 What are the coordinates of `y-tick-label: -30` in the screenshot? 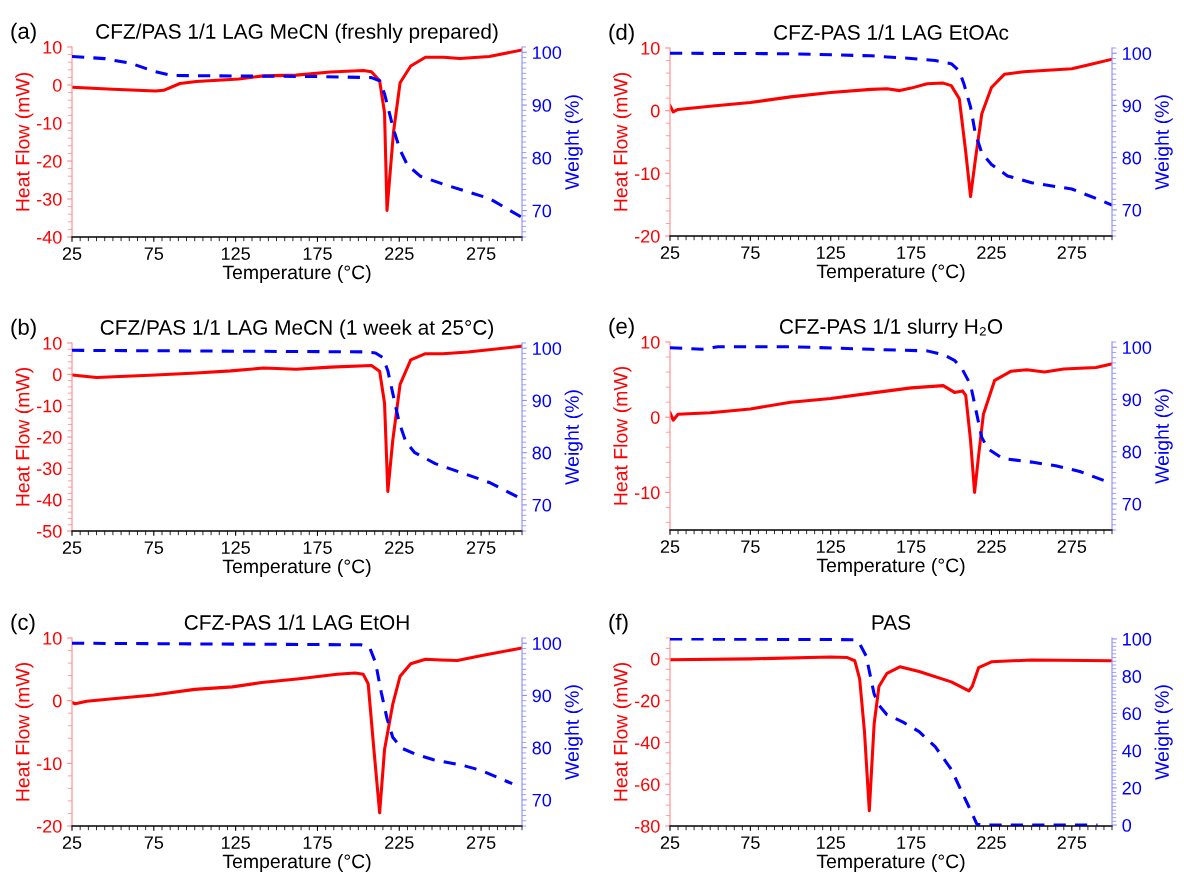 It's located at (49, 469).